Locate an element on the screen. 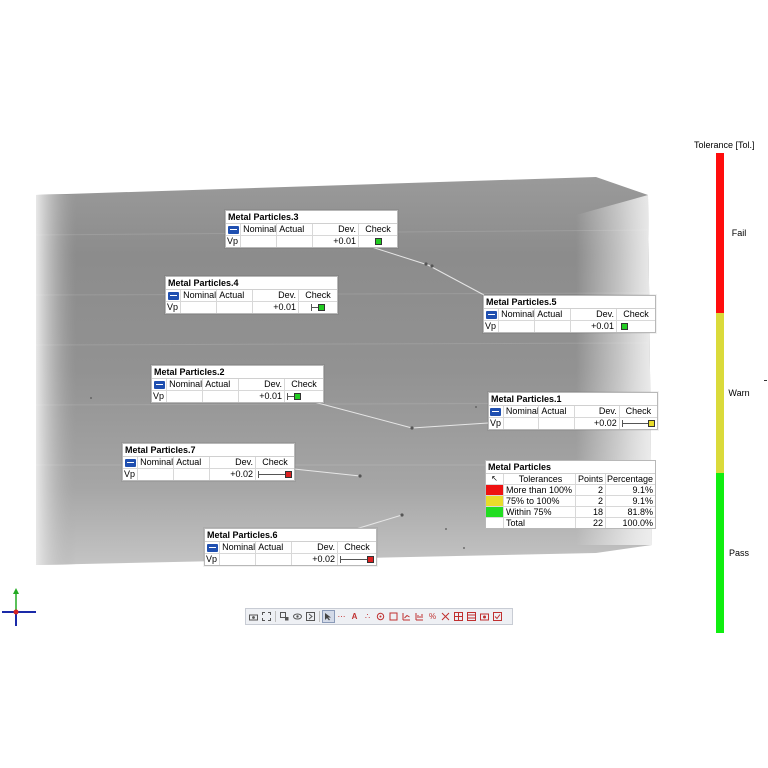 The image size is (768, 768). row-points: 18 is located at coordinates (591, 512).